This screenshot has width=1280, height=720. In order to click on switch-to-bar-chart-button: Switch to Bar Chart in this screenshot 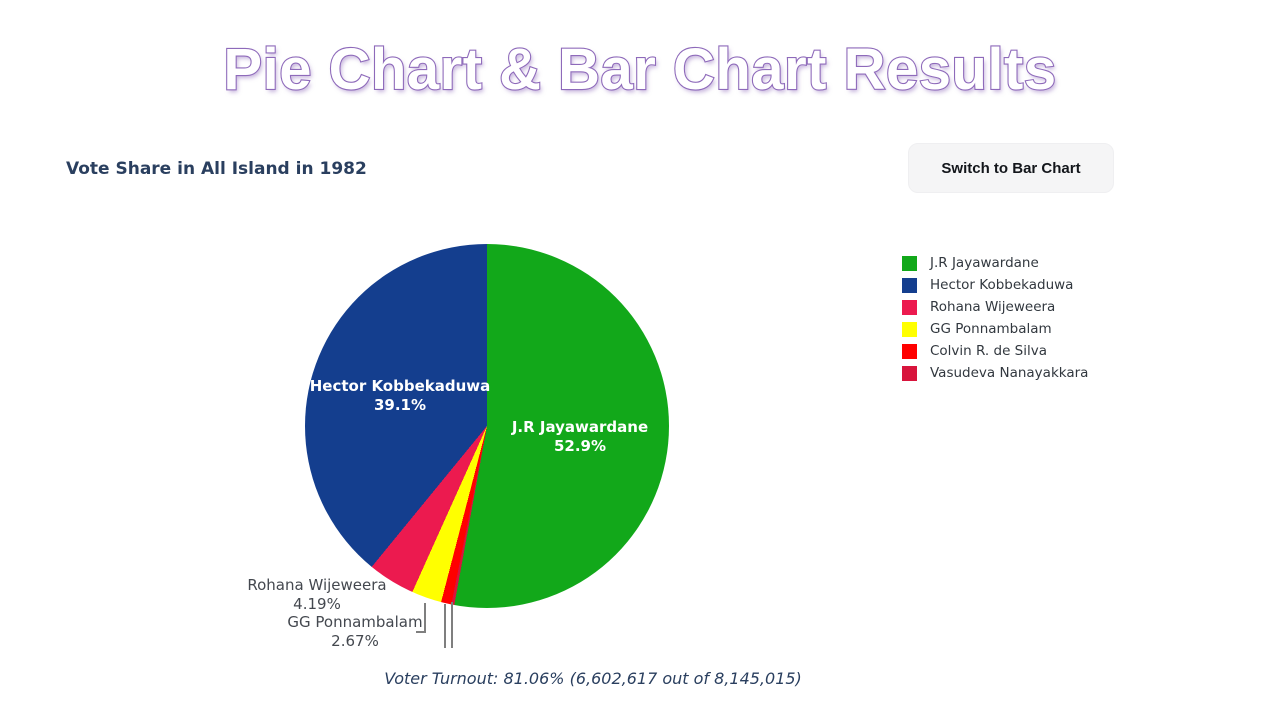, I will do `click(1011, 168)`.